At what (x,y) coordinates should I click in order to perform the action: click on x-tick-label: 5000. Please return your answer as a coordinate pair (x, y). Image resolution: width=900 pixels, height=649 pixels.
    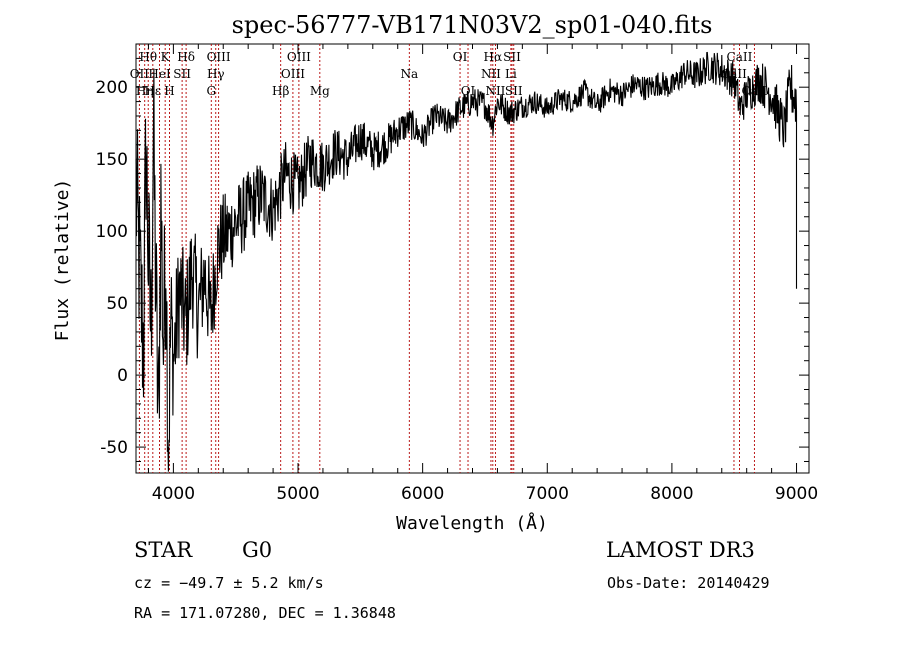
    Looking at the image, I should click on (297, 494).